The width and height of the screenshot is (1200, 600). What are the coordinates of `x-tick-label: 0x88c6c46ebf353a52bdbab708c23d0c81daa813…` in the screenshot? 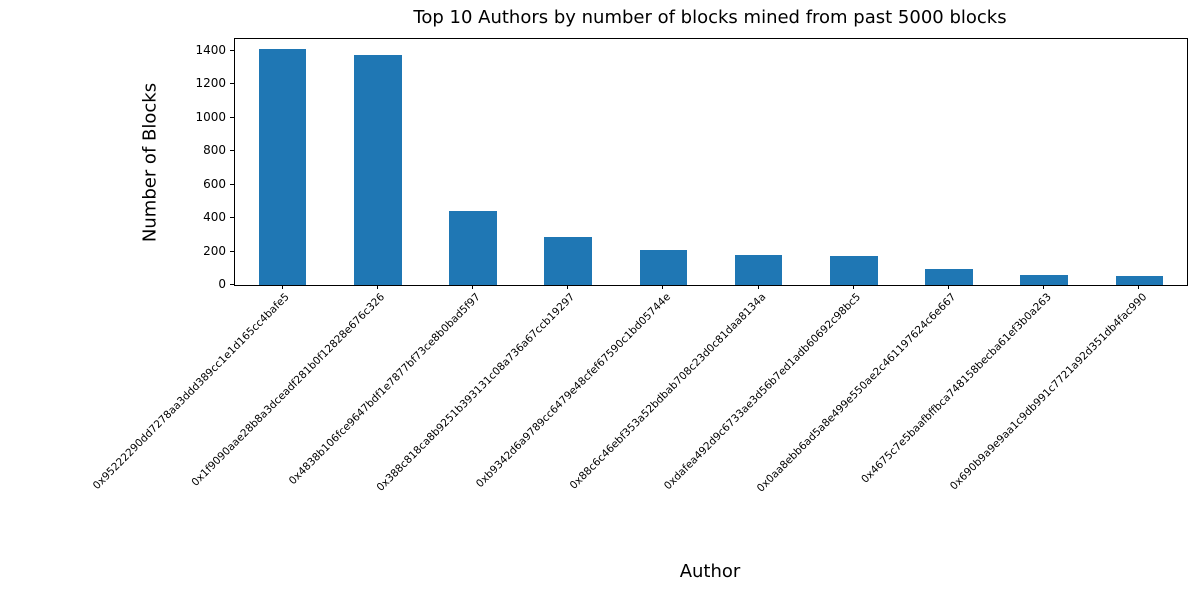 It's located at (668, 391).